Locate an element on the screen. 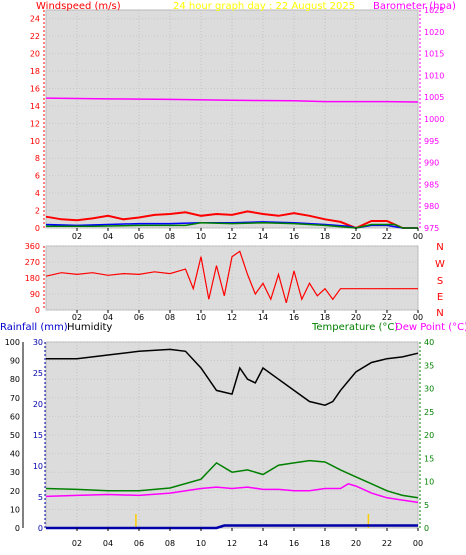 The height and width of the screenshot is (555, 466). windspeed-tick-0: 0 is located at coordinates (37, 228).